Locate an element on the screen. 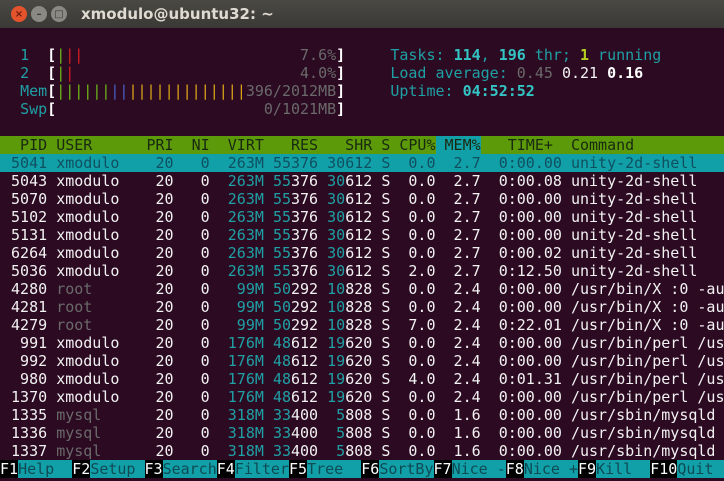 Image resolution: width=724 pixels, height=481 pixels. process-cpu: 0.0 is located at coordinates (417, 361).